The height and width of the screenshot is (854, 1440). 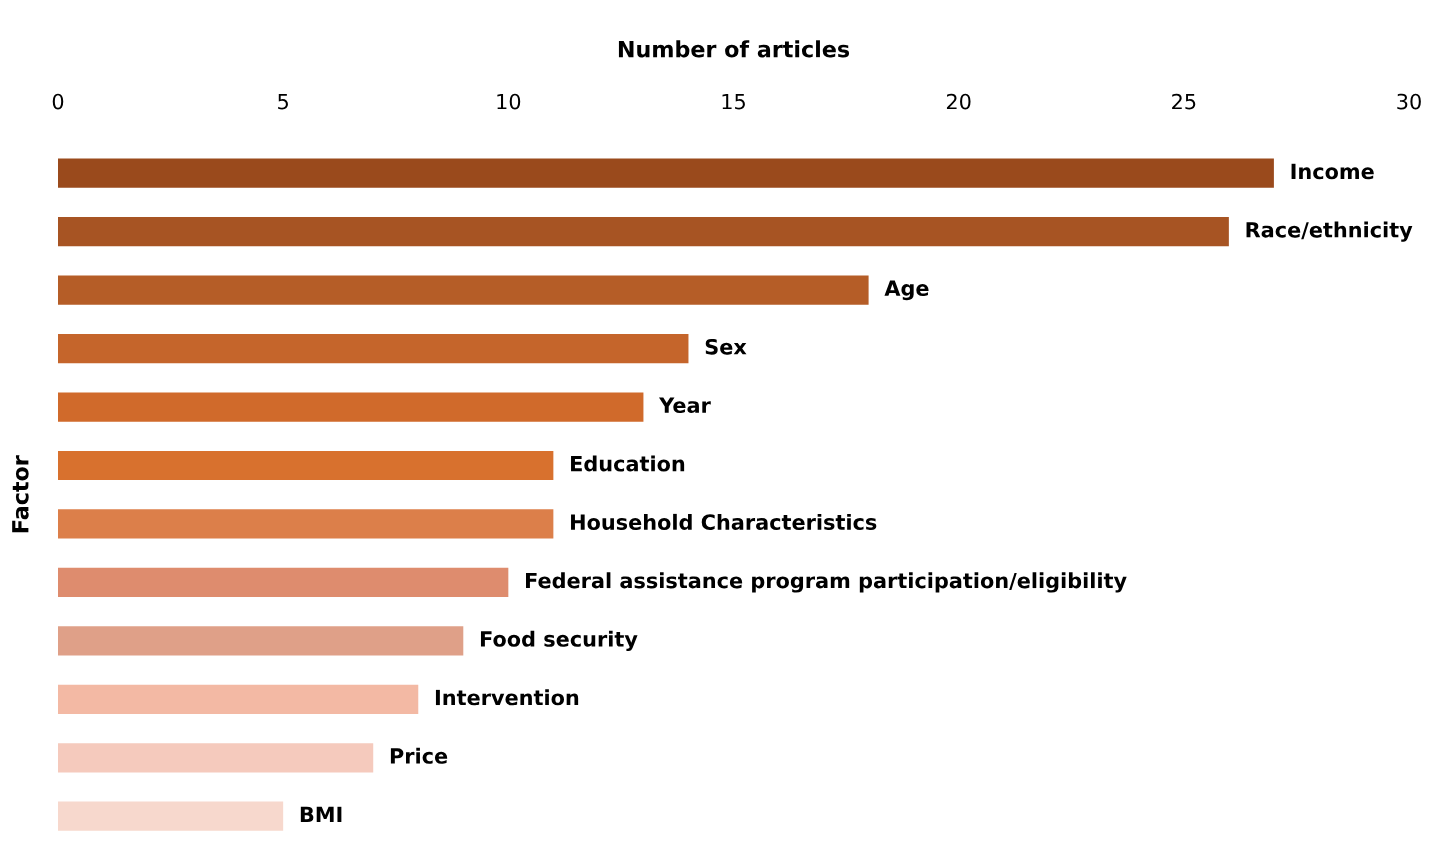 What do you see at coordinates (733, 101) in the screenshot?
I see `x-tick-label: 15` at bounding box center [733, 101].